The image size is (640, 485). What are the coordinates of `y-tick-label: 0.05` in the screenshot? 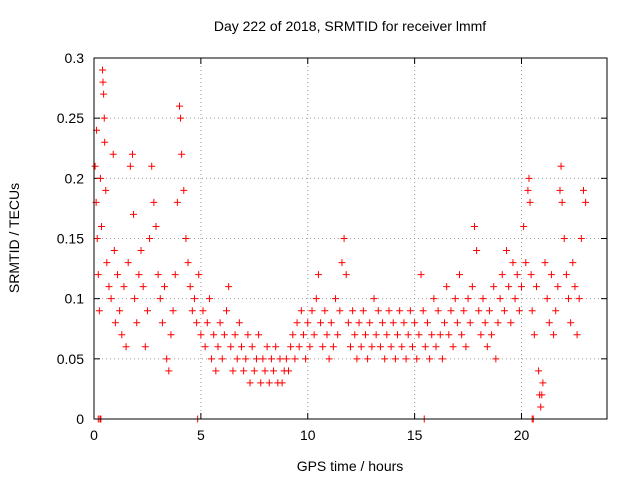 It's located at (70, 359).